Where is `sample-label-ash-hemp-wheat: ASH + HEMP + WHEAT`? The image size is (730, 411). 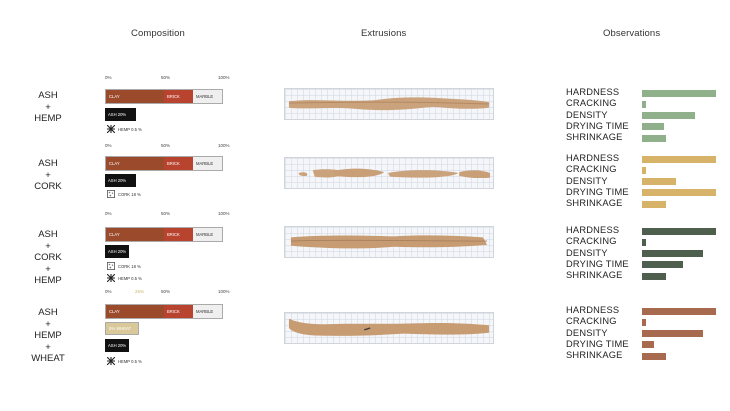 sample-label-ash-hemp-wheat: ASH + HEMP + WHEAT is located at coordinates (48, 336).